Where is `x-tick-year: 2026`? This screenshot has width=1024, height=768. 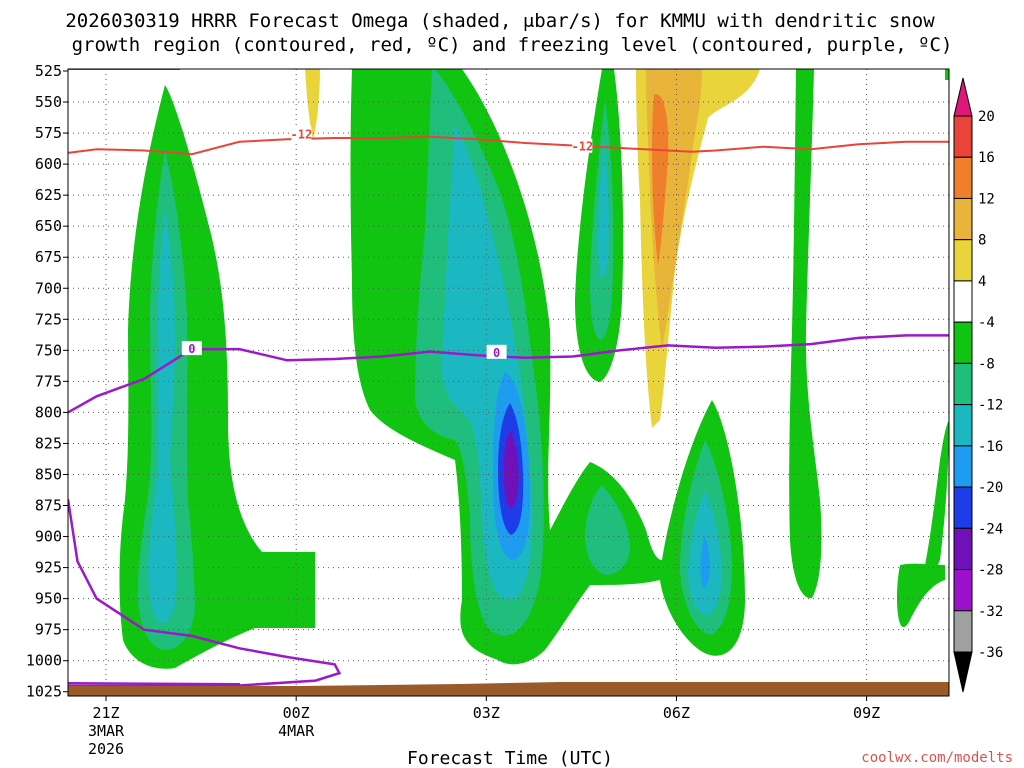
x-tick-year: 2026 is located at coordinates (106, 749).